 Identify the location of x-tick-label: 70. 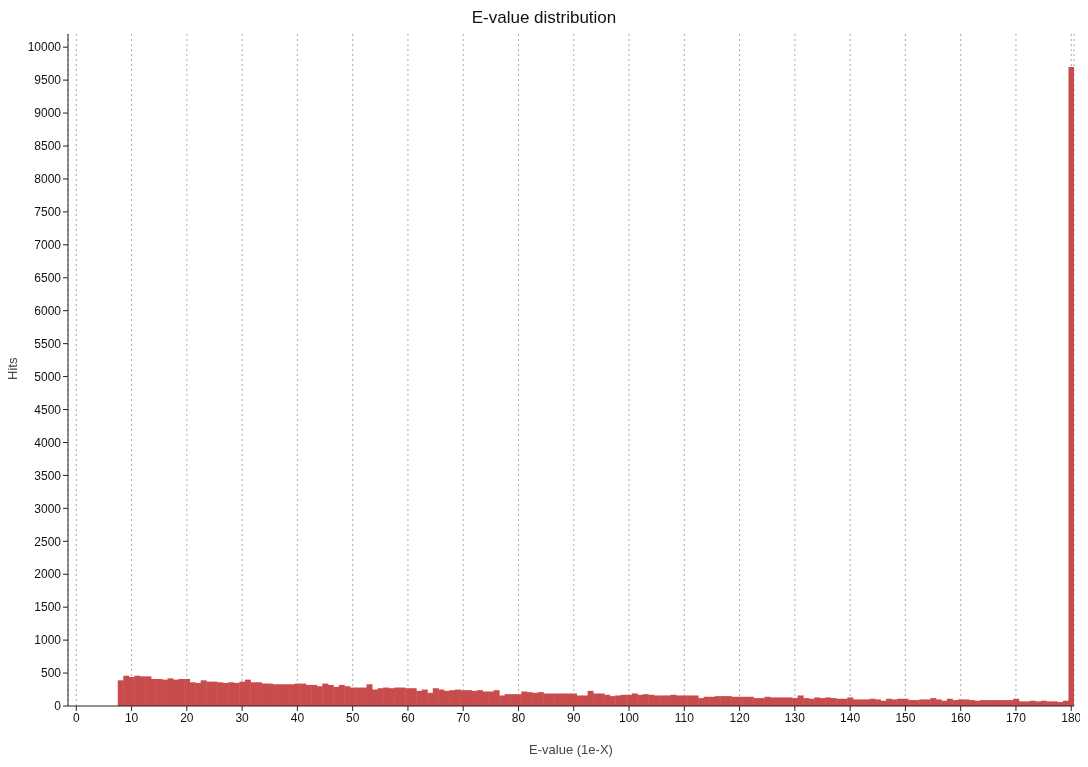
(463, 717).